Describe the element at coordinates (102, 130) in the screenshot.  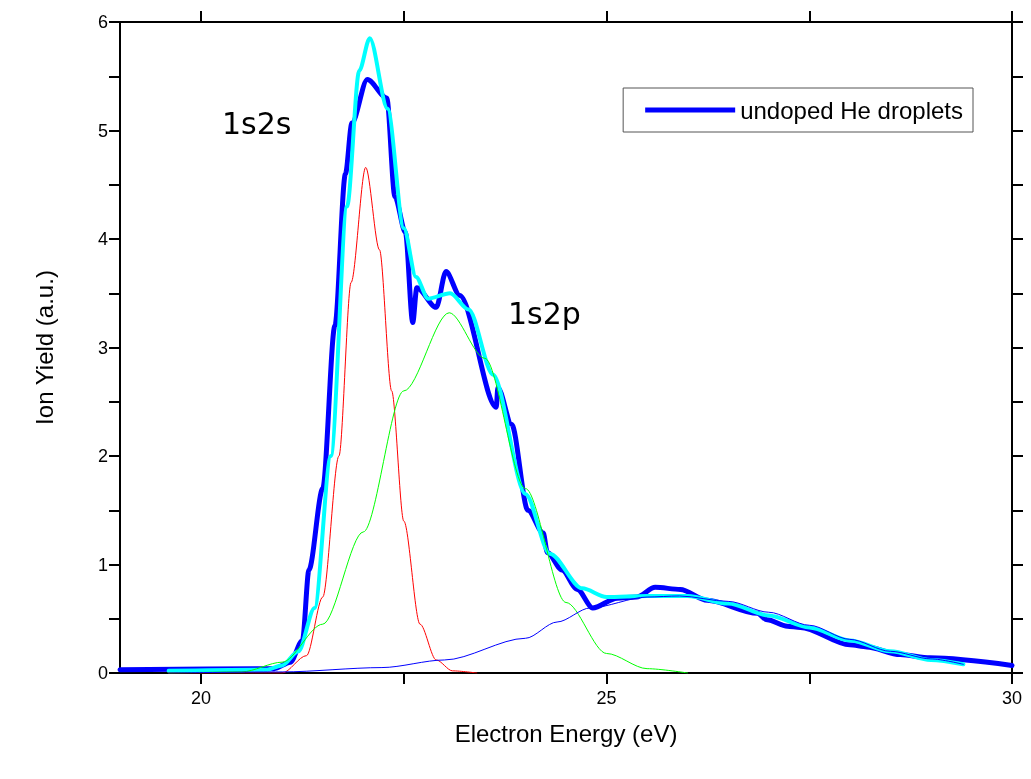
I see `y-tick-label: 5` at that location.